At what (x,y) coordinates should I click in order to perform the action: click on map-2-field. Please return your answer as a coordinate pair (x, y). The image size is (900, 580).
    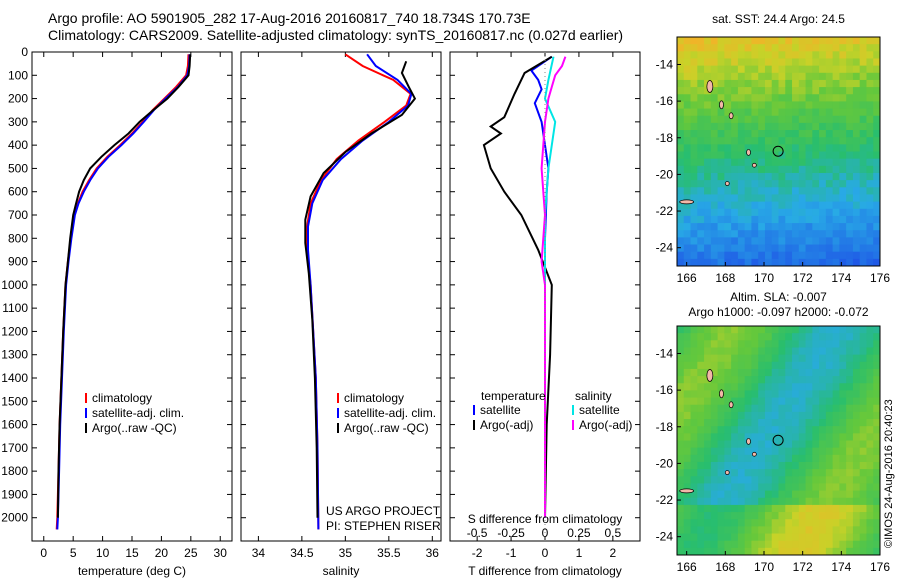
    Looking at the image, I should click on (779, 441).